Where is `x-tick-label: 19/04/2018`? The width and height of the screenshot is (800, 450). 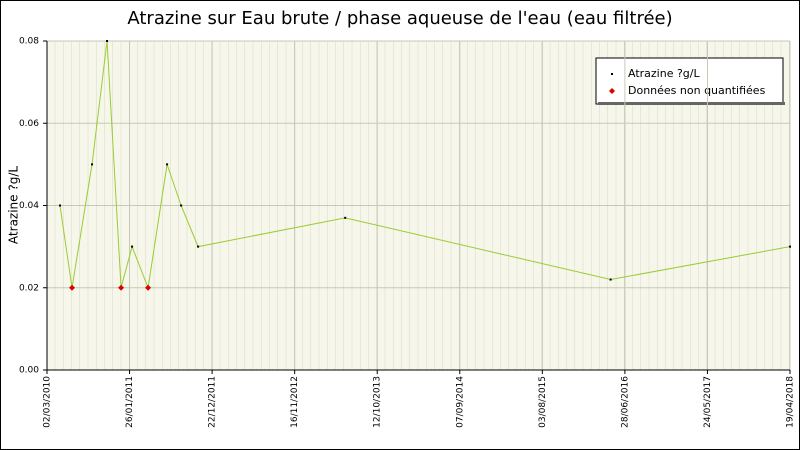
x-tick-label: 19/04/2018 is located at coordinates (791, 402).